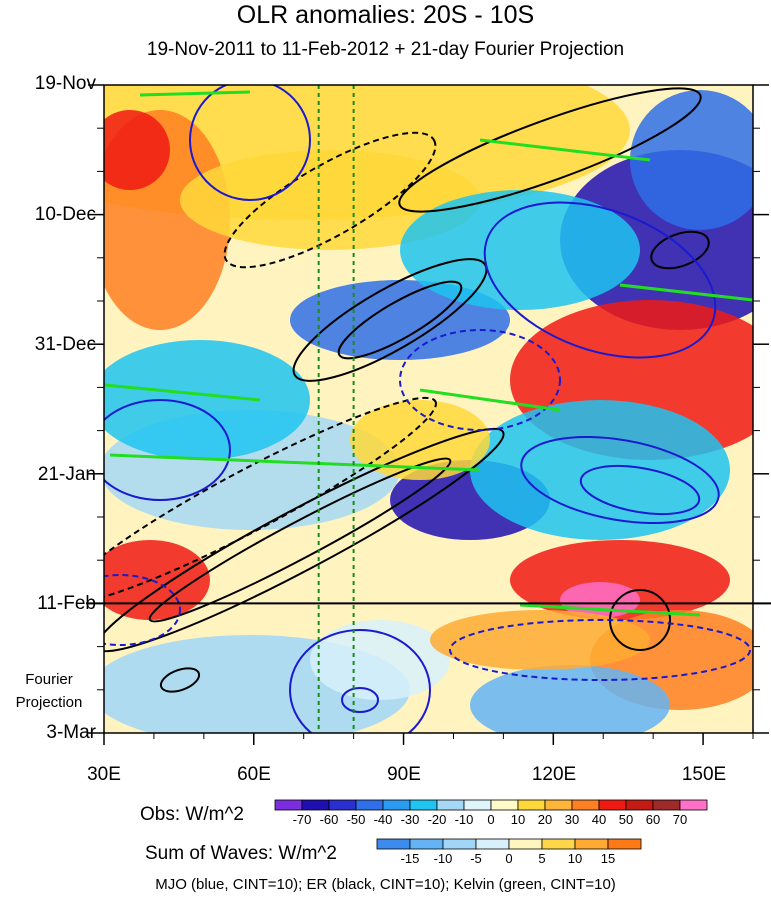  Describe the element at coordinates (49, 702) in the screenshot. I see `projection-label-line2: Projection` at that location.